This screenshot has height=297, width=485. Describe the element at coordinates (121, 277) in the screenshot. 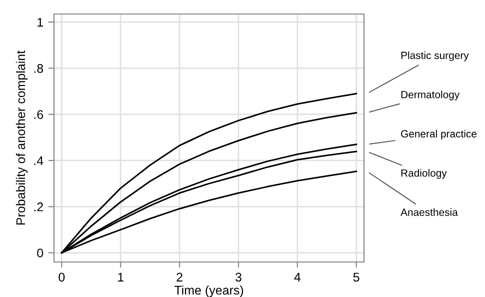

I see `x-tick-label: 1` at that location.